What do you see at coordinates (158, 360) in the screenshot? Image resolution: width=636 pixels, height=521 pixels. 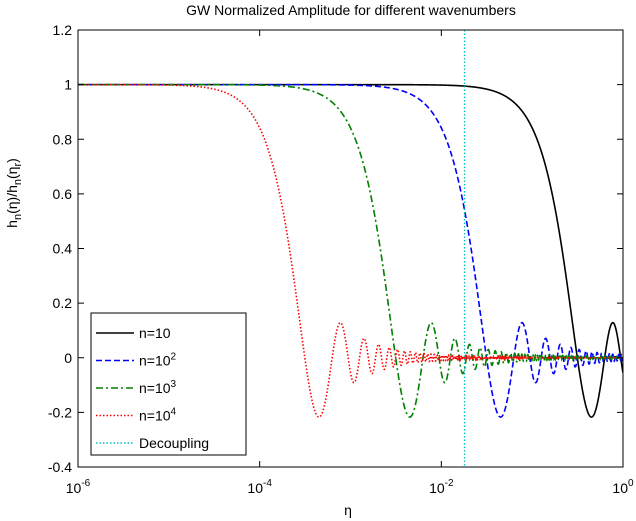 I see `legend-label: n=102` at bounding box center [158, 360].